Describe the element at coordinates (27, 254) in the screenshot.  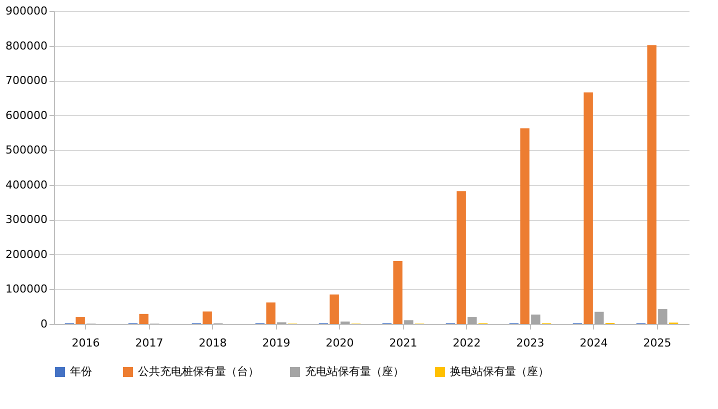
I see `y-tick-label: 200000` at that location.